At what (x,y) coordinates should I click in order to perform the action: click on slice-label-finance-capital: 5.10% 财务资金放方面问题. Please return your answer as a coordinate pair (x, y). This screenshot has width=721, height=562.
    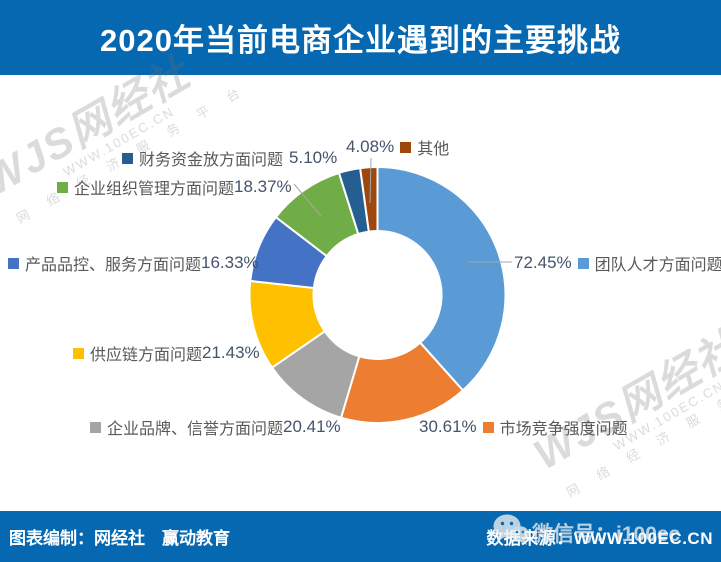
    Looking at the image, I should click on (229, 158).